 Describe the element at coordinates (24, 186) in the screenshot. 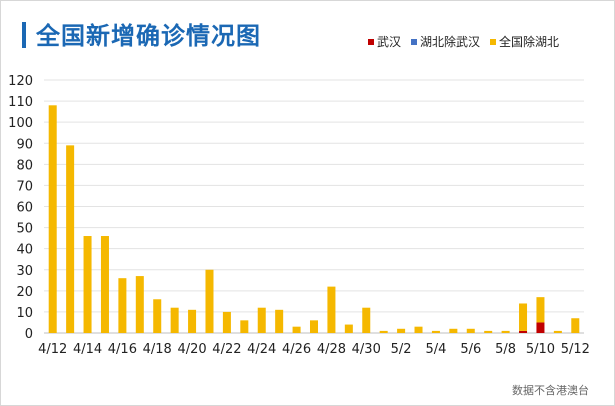

I see `y-tick-label: 70` at that location.